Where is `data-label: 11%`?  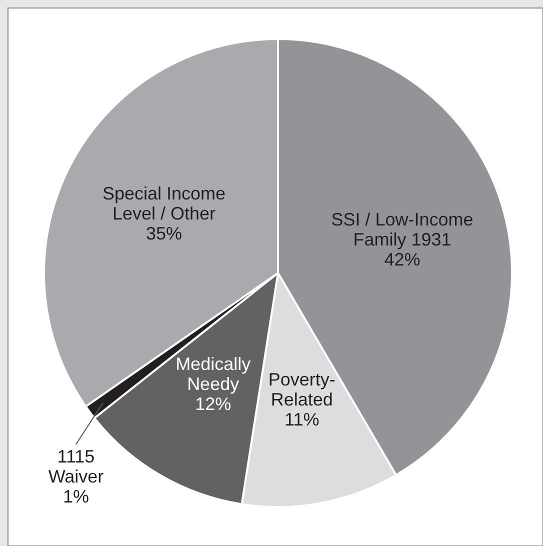
data-label: 11% is located at coordinates (302, 419).